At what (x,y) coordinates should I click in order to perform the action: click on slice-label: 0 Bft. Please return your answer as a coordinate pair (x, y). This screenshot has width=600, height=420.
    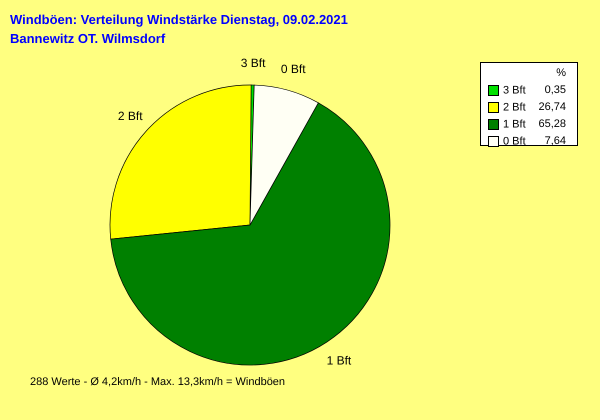
    Looking at the image, I should click on (293, 69).